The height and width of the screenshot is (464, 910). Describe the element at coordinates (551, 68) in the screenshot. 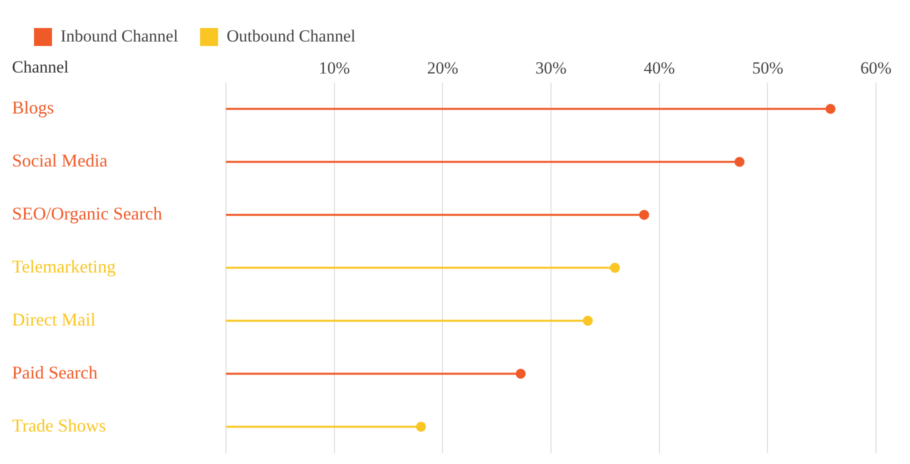

I see `x-tick-label: 30%` at that location.